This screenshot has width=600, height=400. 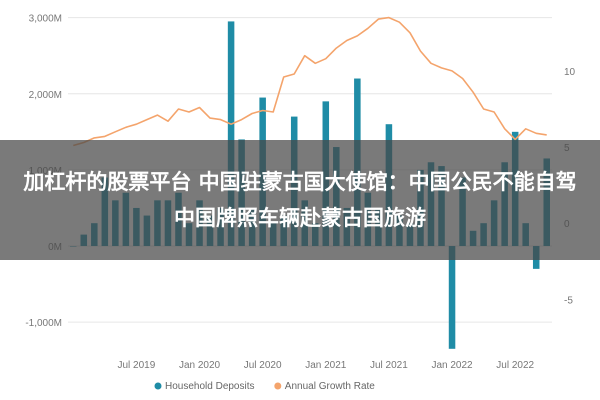 I want to click on x-tick-label: Jul 2020, so click(x=263, y=365).